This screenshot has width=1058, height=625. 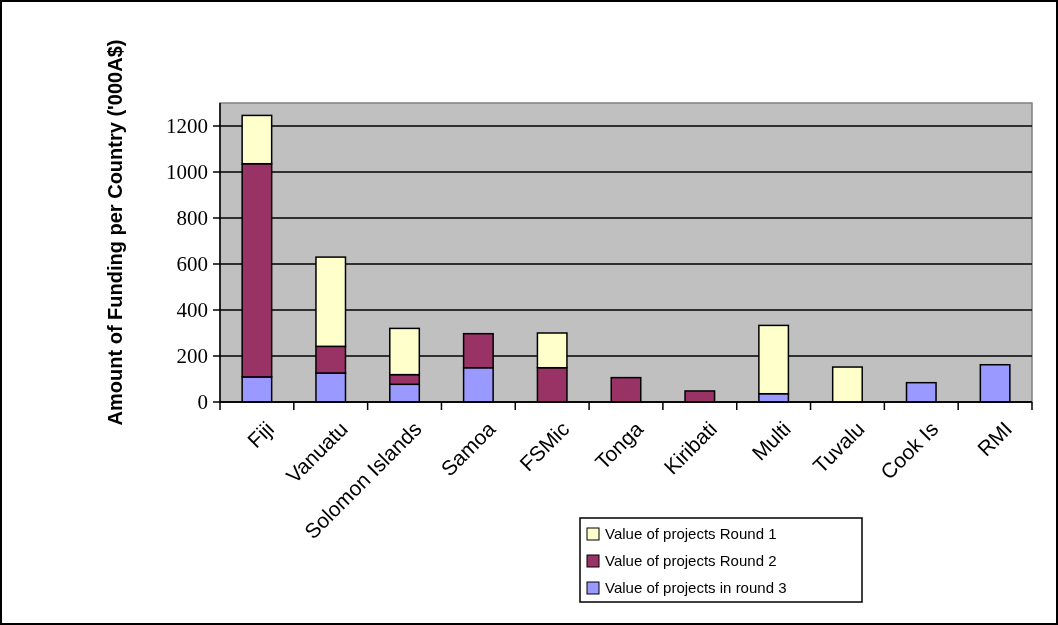 I want to click on x-tick-label: Fiji, so click(x=260, y=434).